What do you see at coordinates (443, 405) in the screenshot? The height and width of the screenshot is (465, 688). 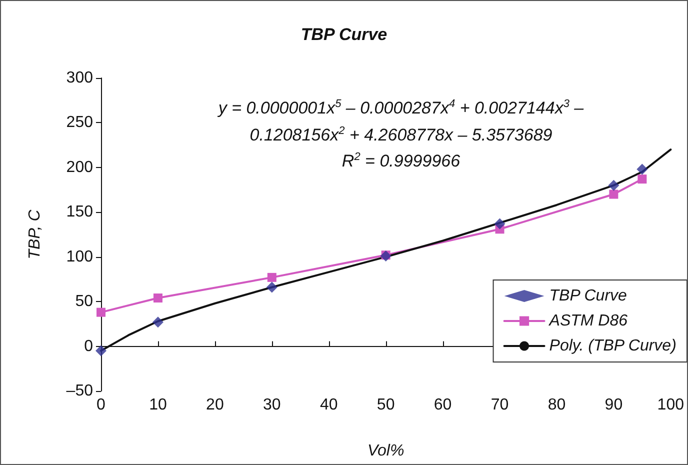 I see `x-tick-label: 60` at bounding box center [443, 405].